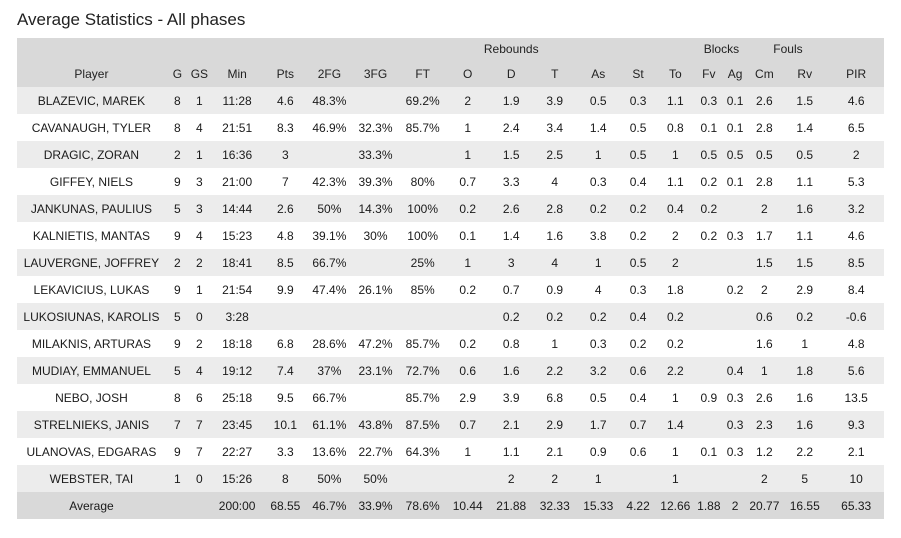 The width and height of the screenshot is (901, 538). What do you see at coordinates (91, 127) in the screenshot?
I see `player-name-cell: CAVANAUGH, TYLER` at bounding box center [91, 127].